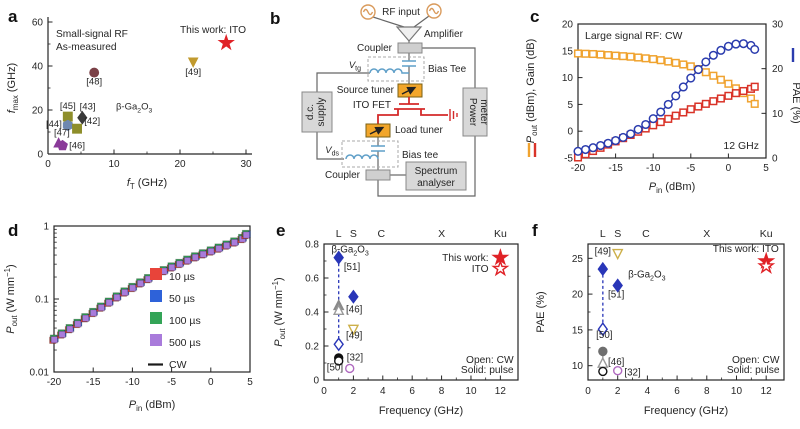 Image resolution: width=800 pixels, height=429 pixels. Describe the element at coordinates (46, 227) in the screenshot. I see `svg-text: 1` at that location.